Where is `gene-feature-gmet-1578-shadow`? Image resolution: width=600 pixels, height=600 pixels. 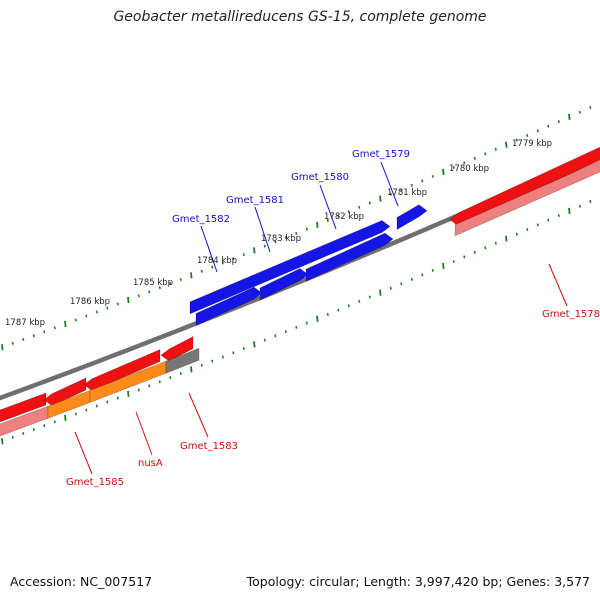 gene-feature-gmet-1578-shadow is located at coordinates (527, 198).